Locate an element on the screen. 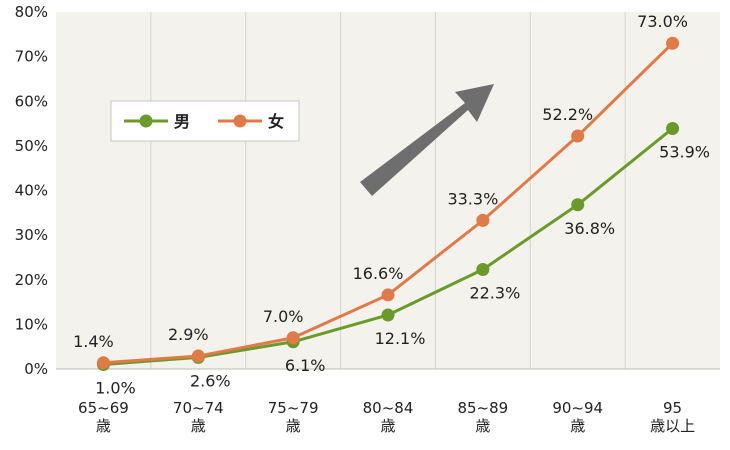 This screenshot has height=450, width=730. data-label: 12.1% is located at coordinates (400, 338).